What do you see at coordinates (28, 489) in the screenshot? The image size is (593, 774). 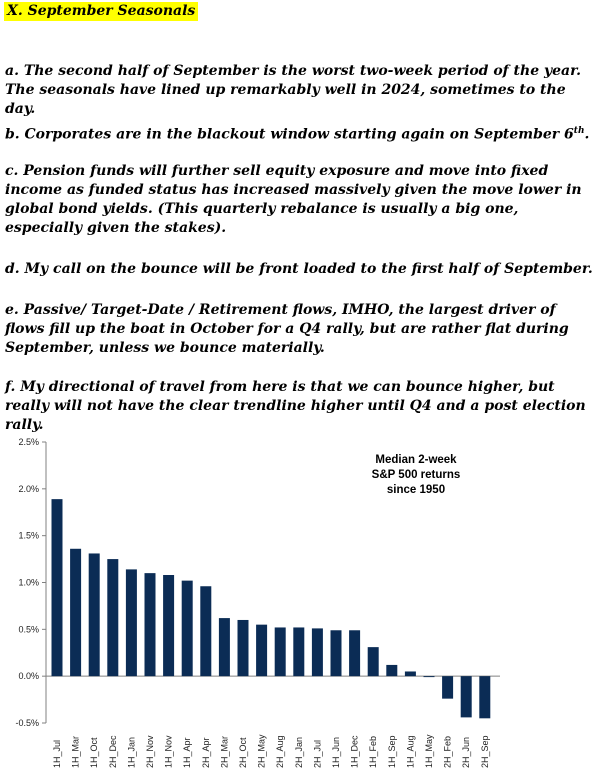 I see `y-tick-label: 2.0%` at bounding box center [28, 489].